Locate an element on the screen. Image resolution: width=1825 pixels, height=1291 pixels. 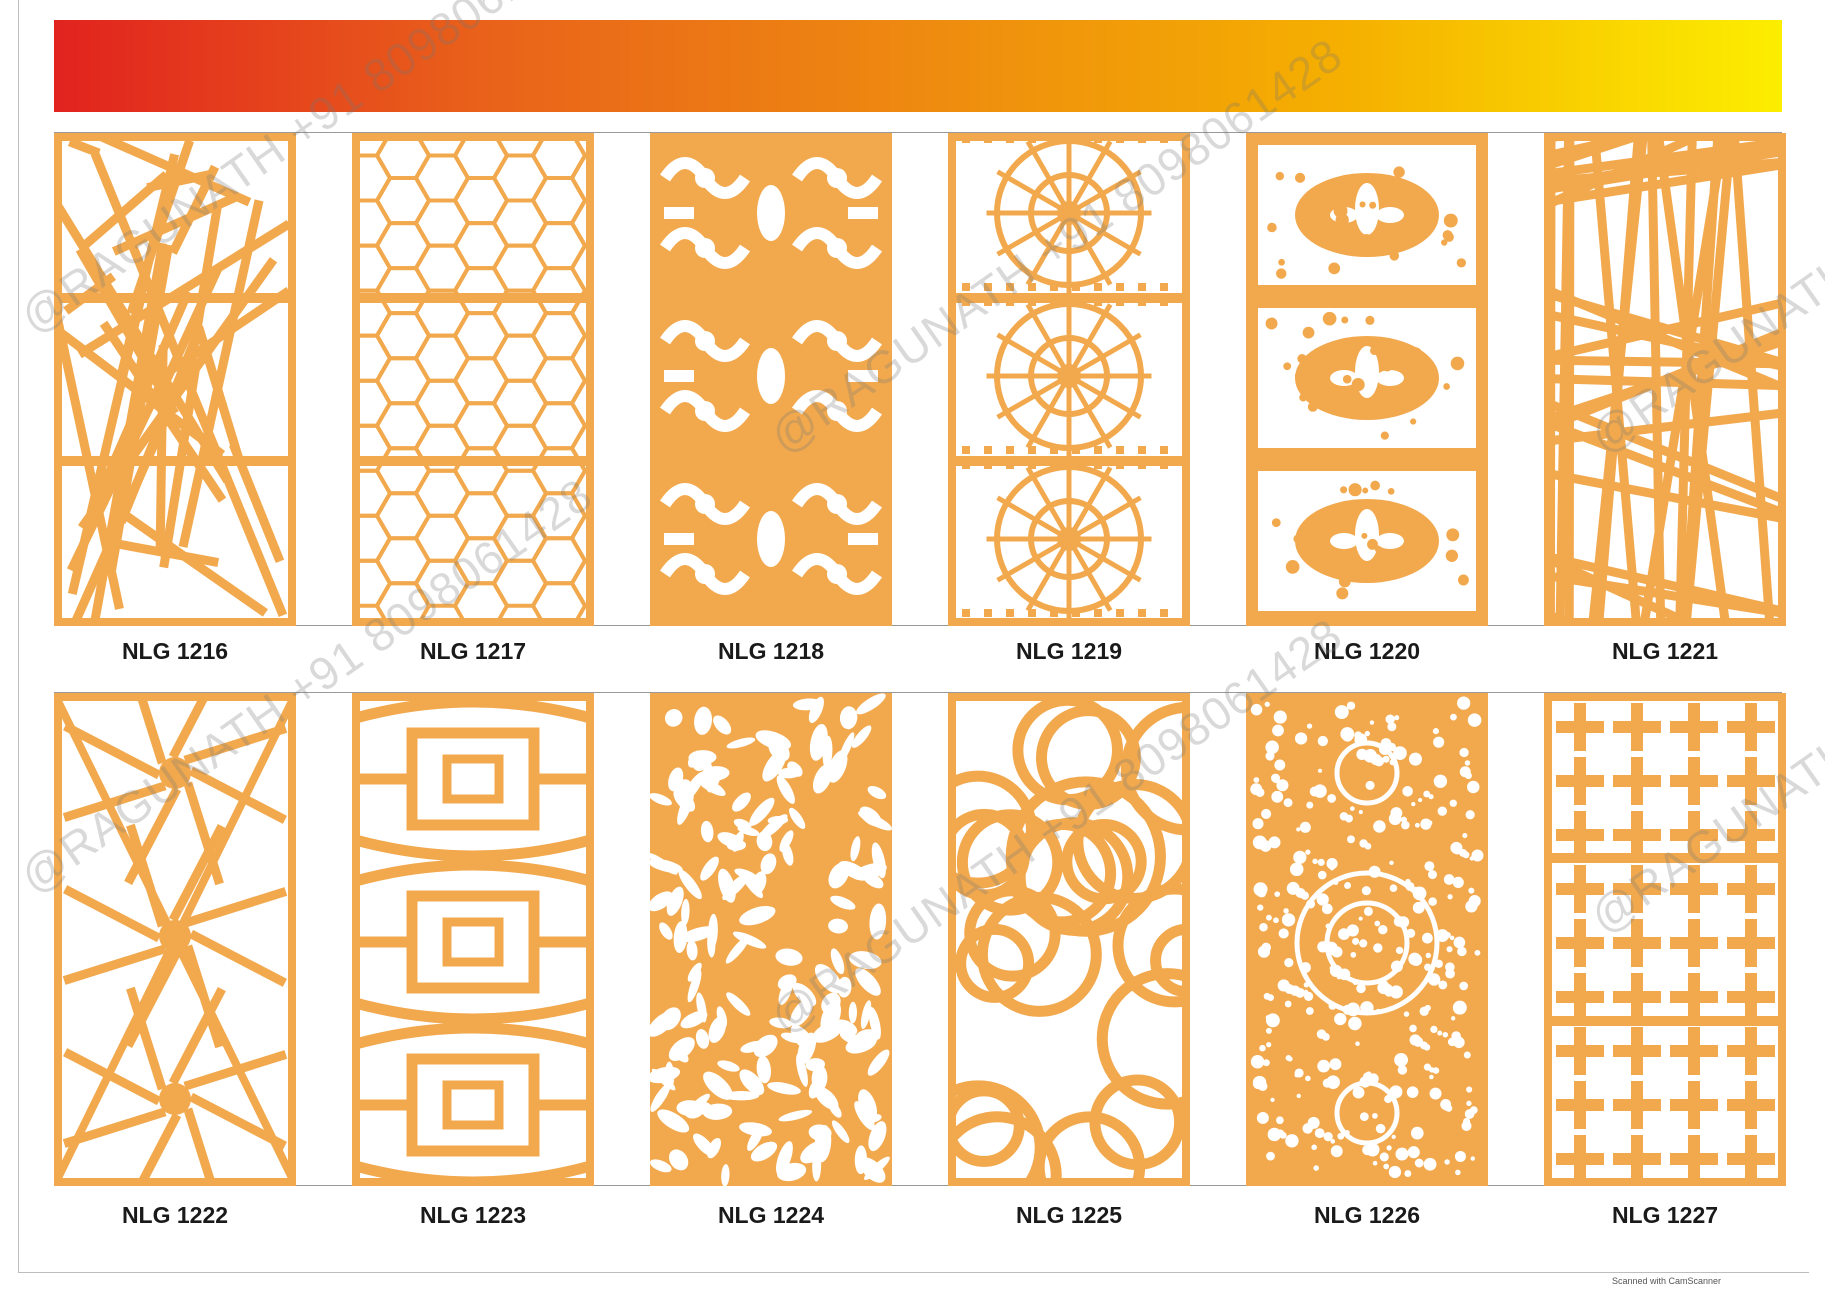
panel-1216-pattern is located at coordinates (175, 379).